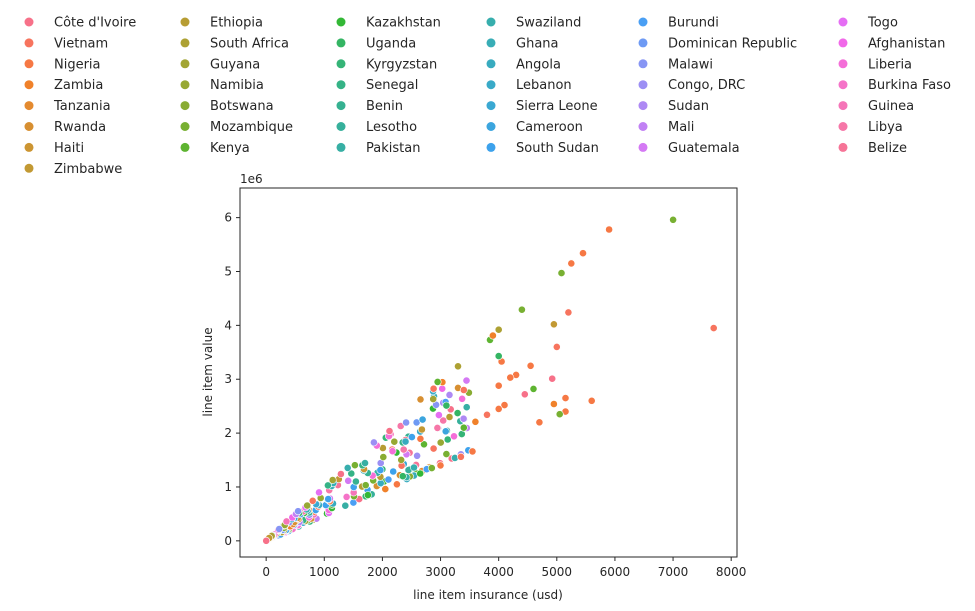  I want to click on legend-label: South Africa, so click(249, 43).